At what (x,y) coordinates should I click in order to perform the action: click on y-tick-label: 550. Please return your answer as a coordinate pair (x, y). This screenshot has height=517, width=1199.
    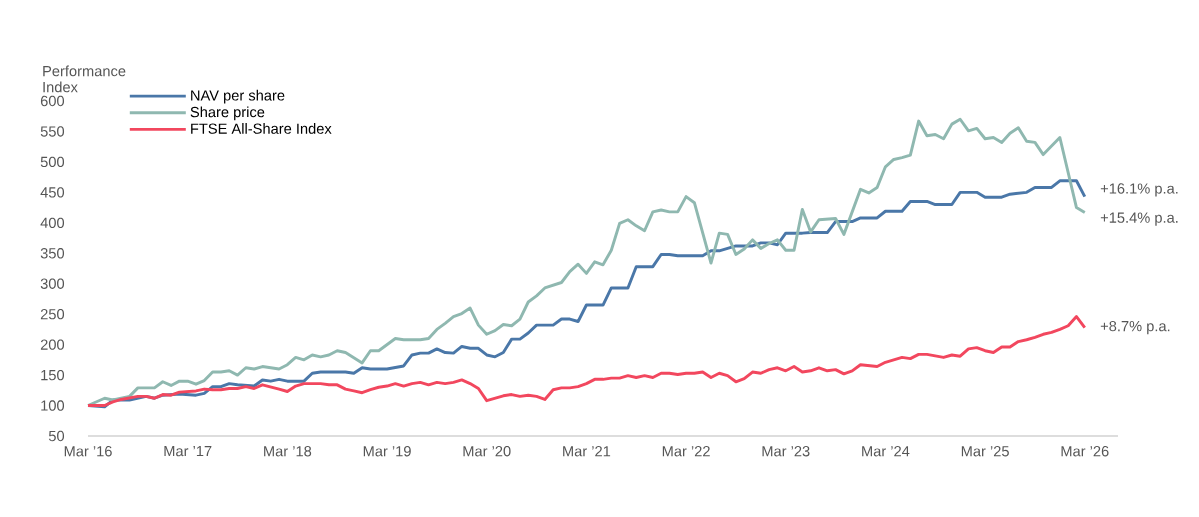
    Looking at the image, I should click on (52, 131).